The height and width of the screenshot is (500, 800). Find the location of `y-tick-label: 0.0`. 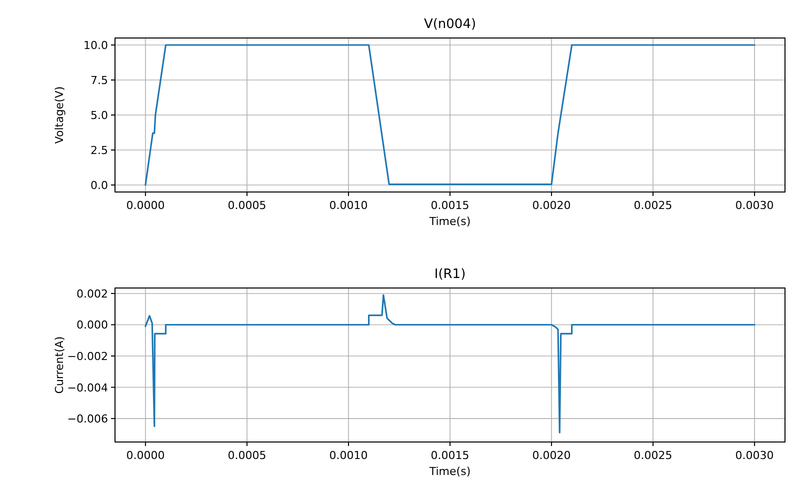

y-tick-label: 0.0 is located at coordinates (99, 185).